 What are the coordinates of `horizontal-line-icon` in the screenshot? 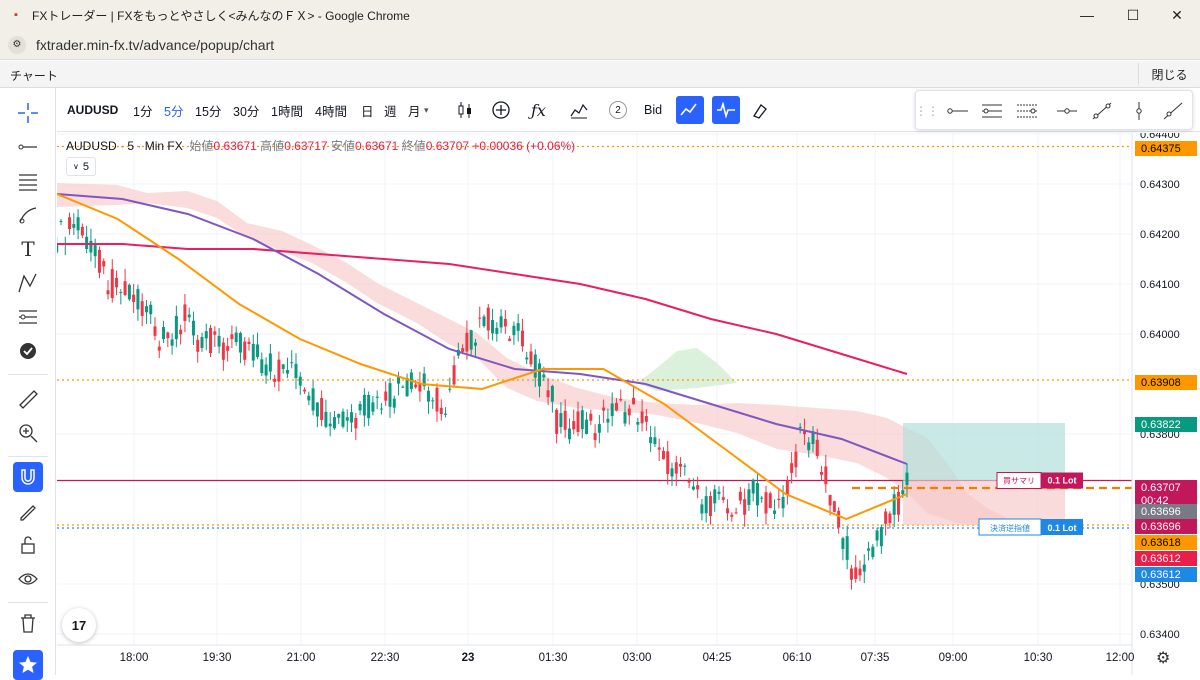 It's located at (1067, 111).